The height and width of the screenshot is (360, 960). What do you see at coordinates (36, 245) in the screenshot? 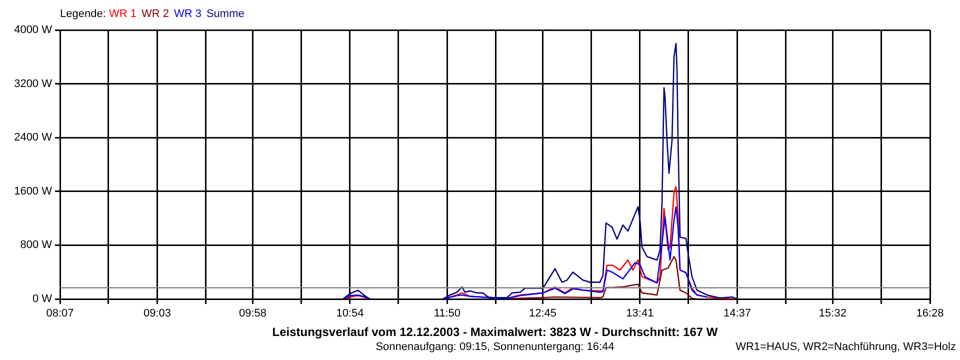
I see `y-tick-label: 800 W` at bounding box center [36, 245].